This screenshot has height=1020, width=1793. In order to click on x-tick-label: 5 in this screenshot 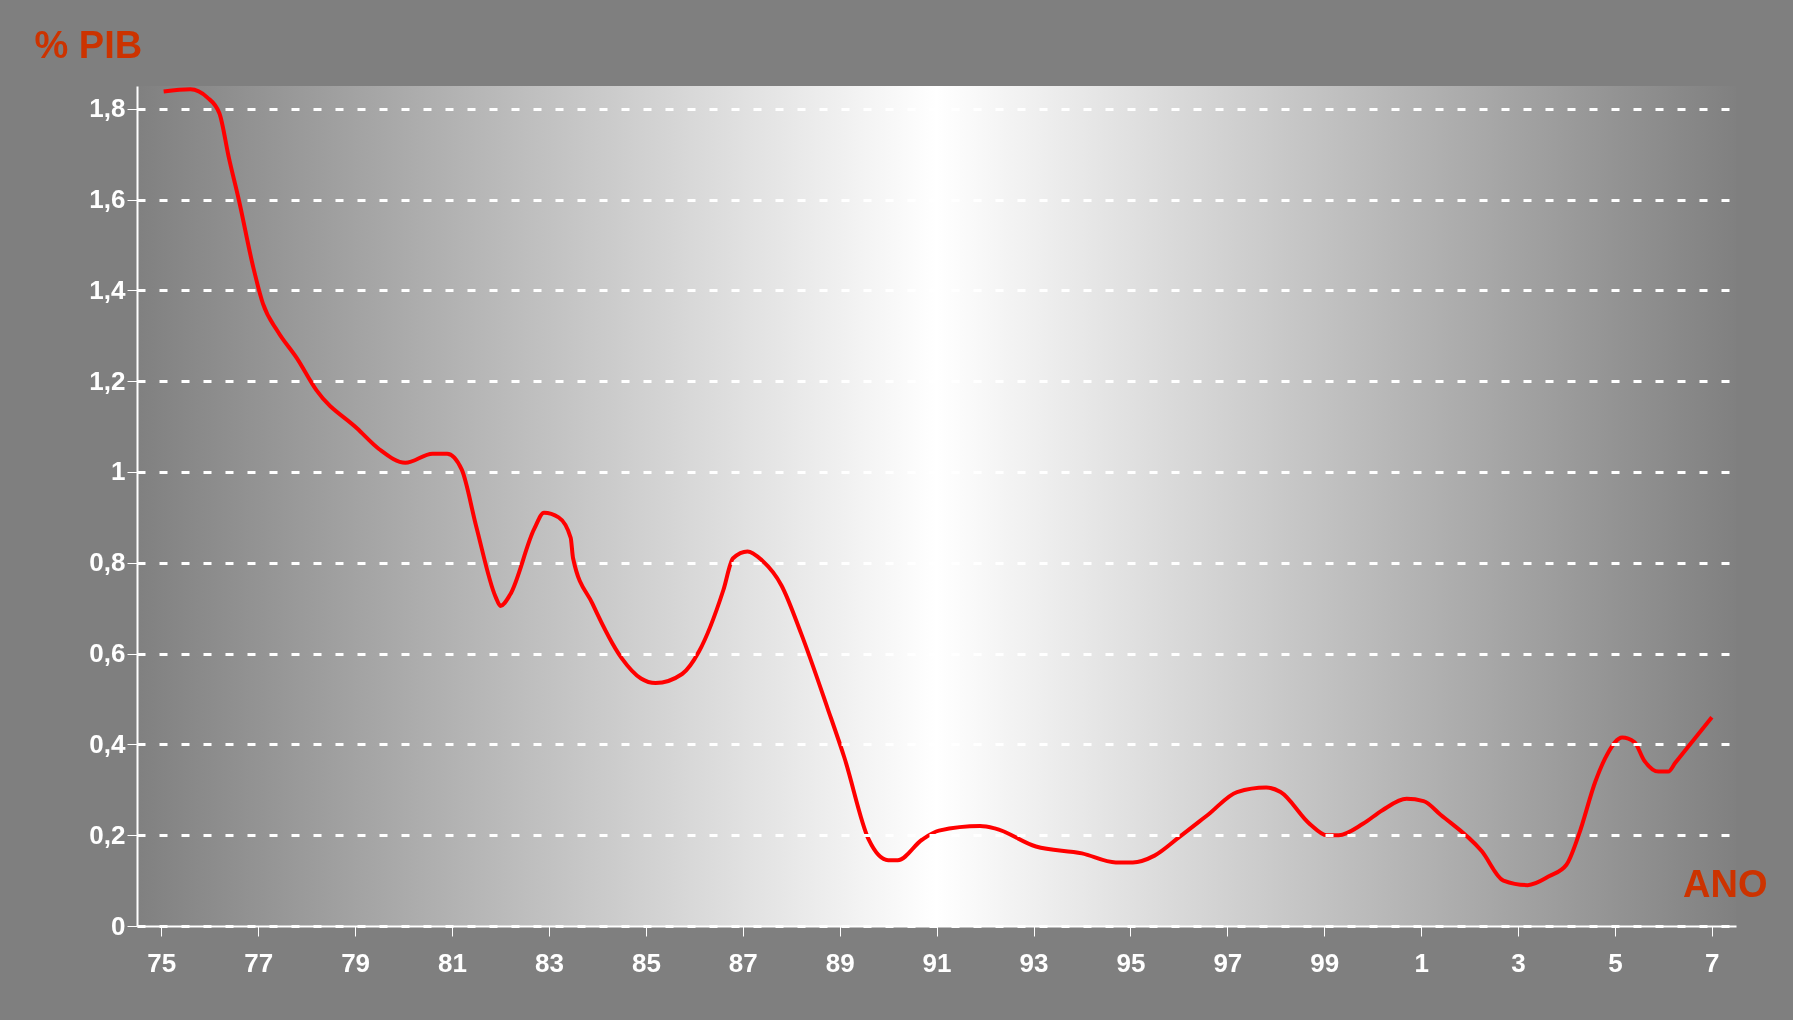, I will do `click(1615, 962)`.